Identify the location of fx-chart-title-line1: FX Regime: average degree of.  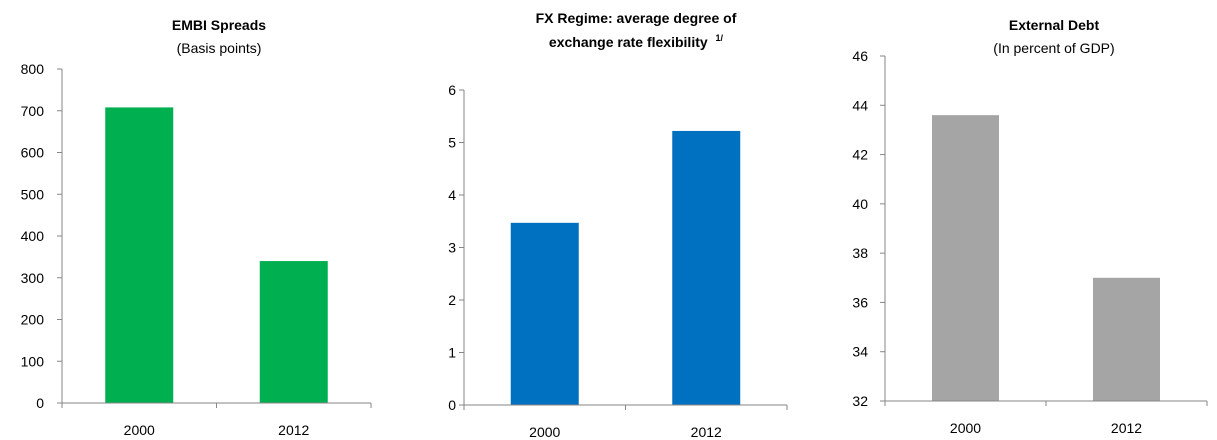
(636, 18).